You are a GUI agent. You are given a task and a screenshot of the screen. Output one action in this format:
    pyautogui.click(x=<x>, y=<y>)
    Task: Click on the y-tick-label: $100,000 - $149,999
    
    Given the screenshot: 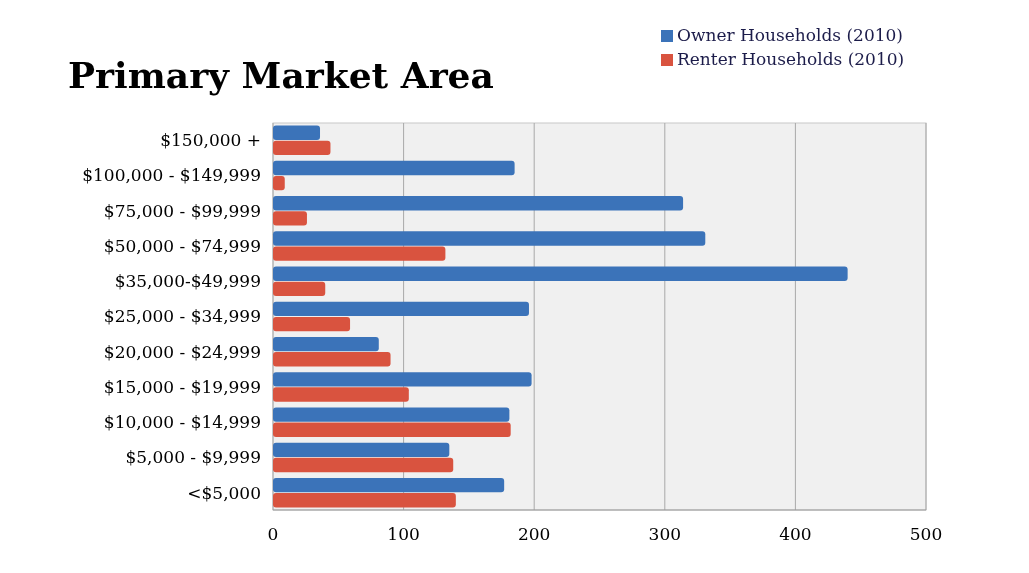 What is the action you would take?
    pyautogui.click(x=171, y=175)
    